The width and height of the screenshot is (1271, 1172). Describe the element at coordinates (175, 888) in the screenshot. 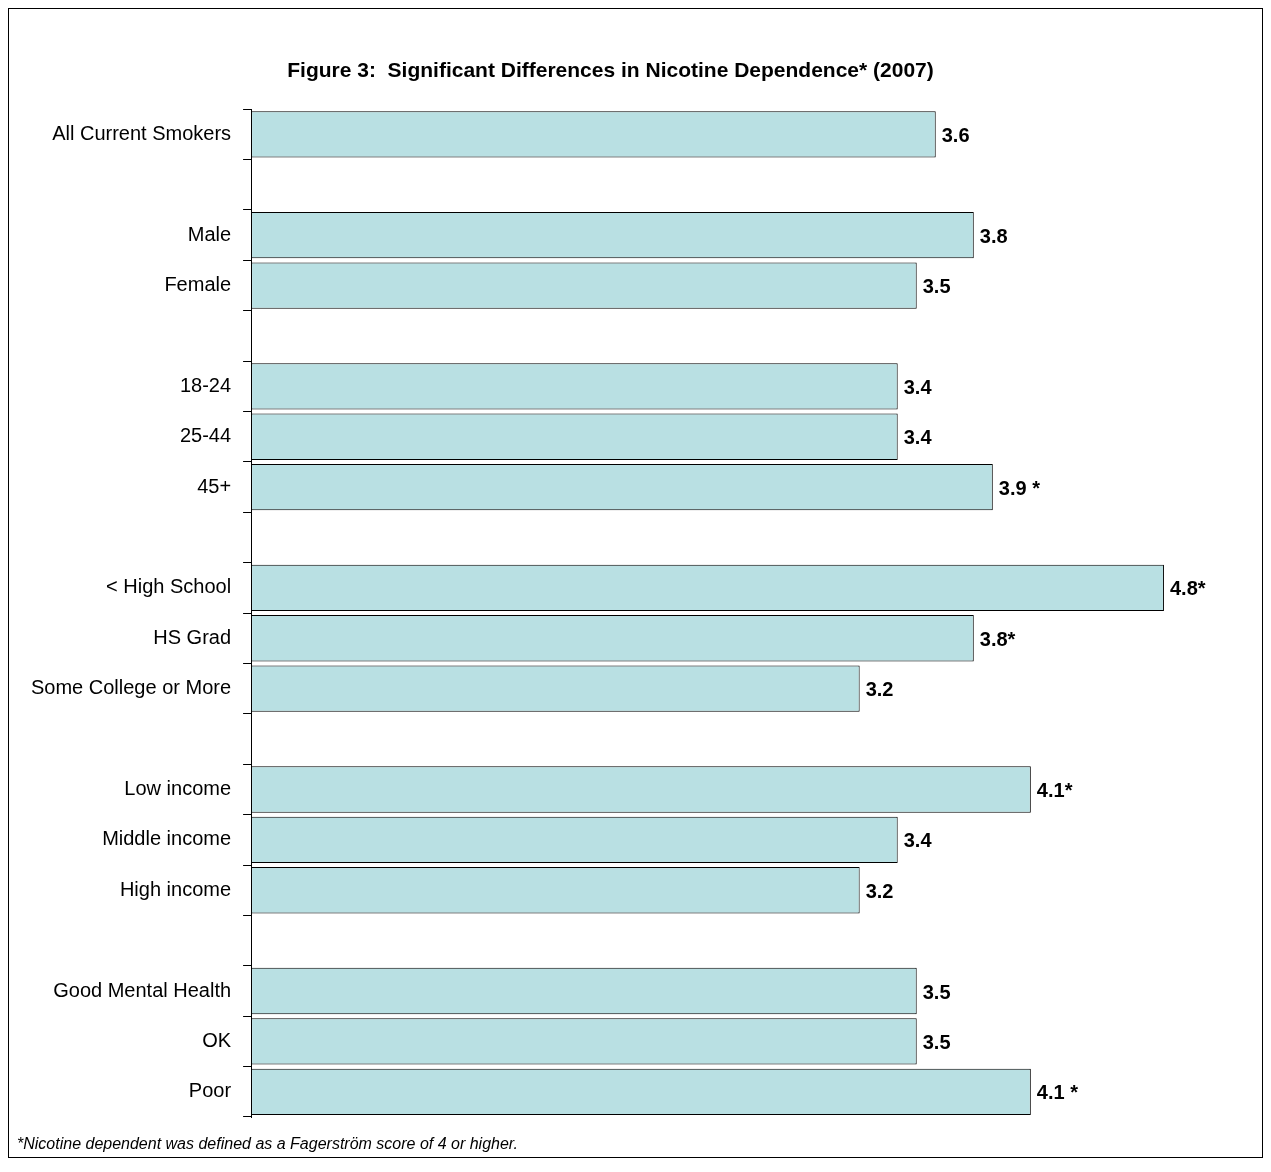

I see `y-tick-label: High income` at that location.